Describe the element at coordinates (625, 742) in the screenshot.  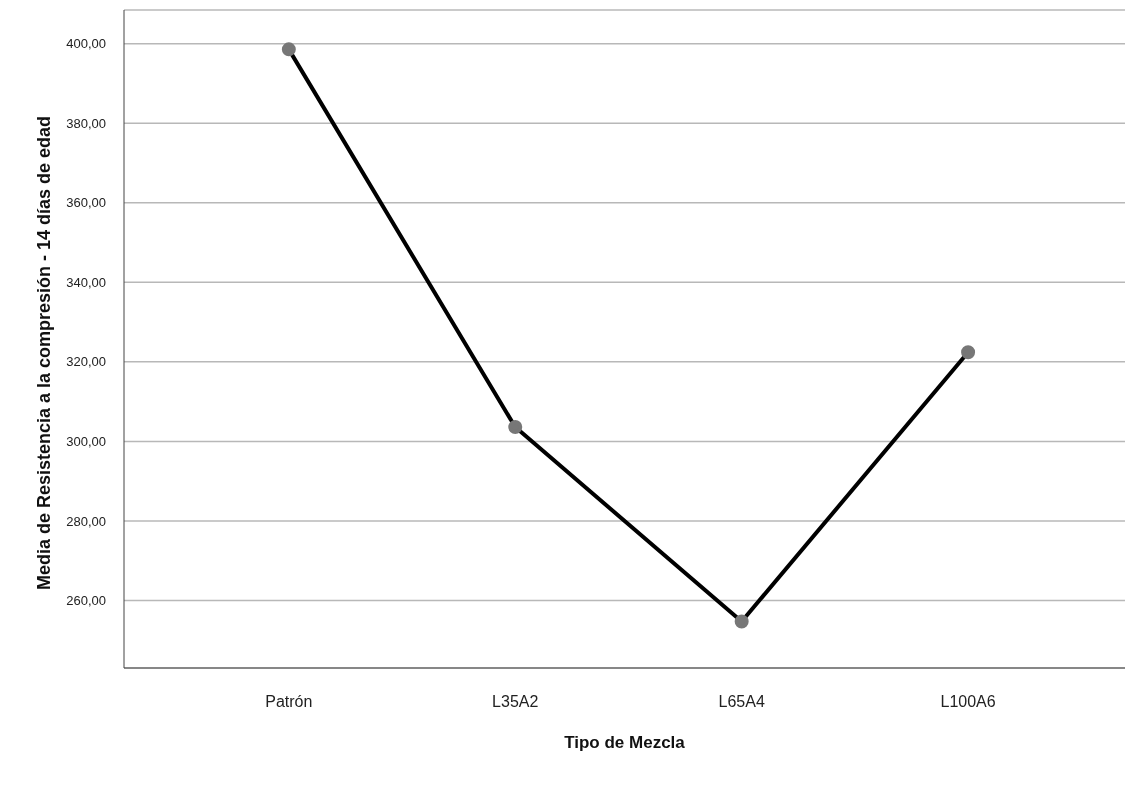
I see `x-axis-title: Tipo de Mezcla` at that location.